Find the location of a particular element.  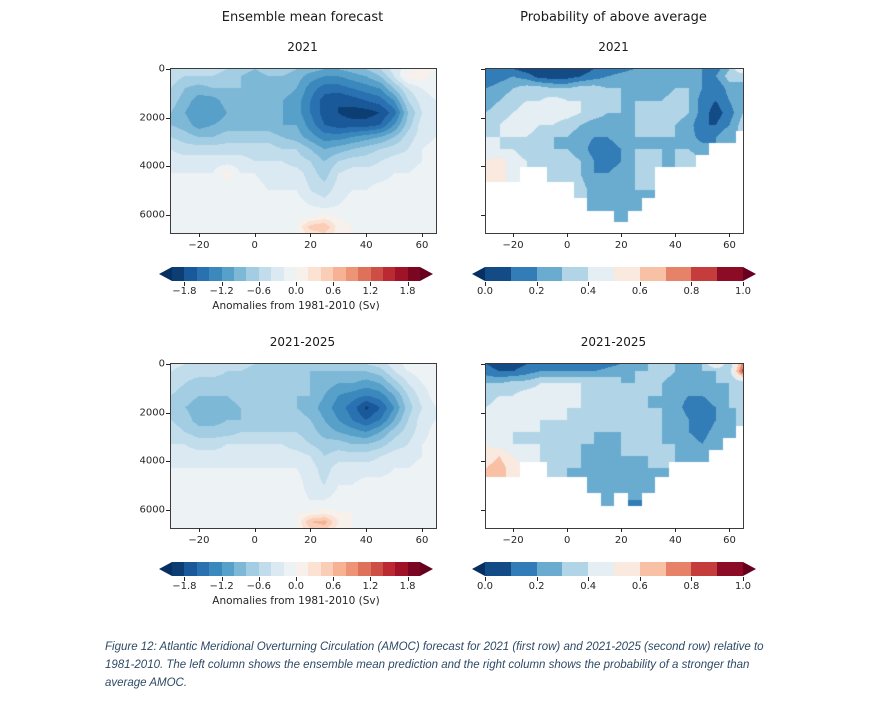

subplot-title-ensemble-2021-2025: 2021-2025 is located at coordinates (302, 342).